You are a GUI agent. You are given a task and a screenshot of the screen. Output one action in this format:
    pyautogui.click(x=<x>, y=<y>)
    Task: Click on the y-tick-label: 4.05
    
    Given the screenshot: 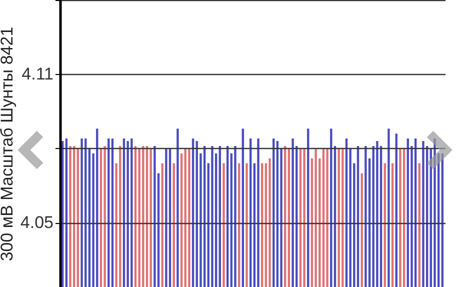 What is the action you would take?
    pyautogui.click(x=37, y=222)
    